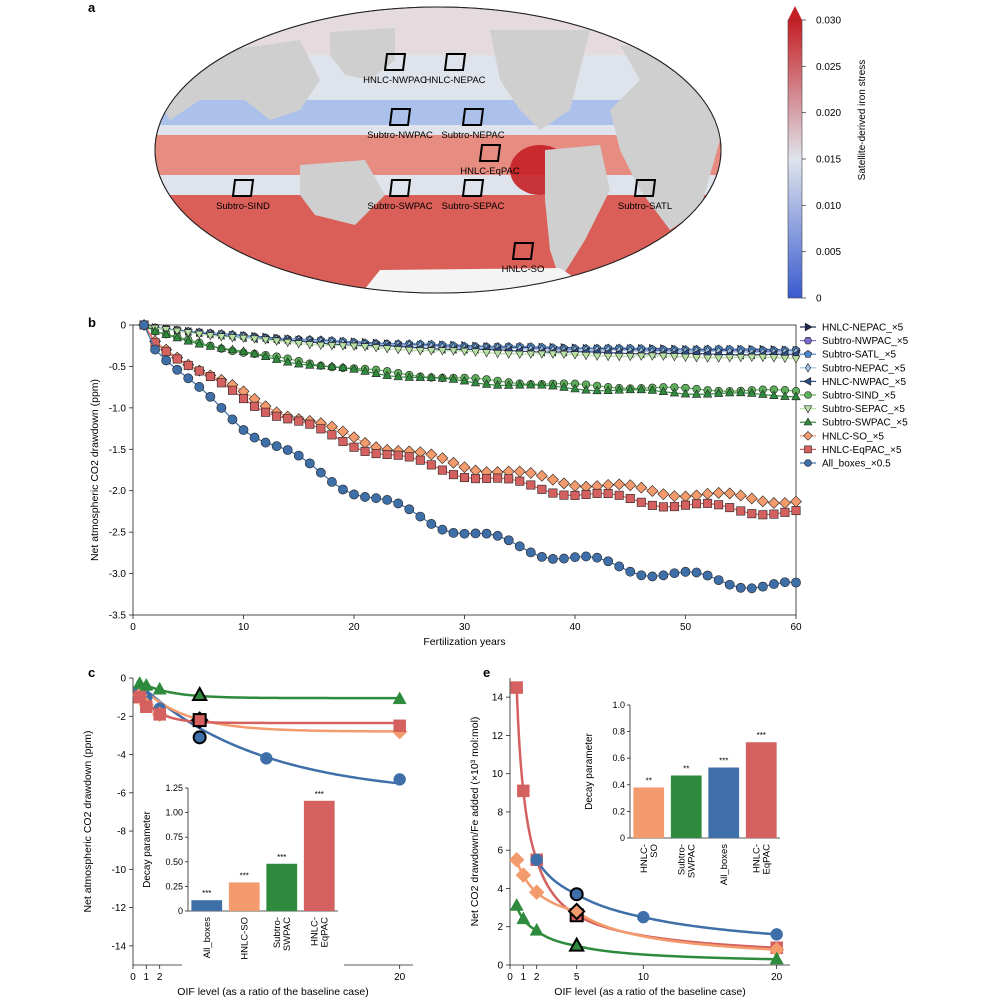 Image resolution: width=1000 pixels, height=1000 pixels. What do you see at coordinates (859, 396) in the screenshot?
I see `legend-label-subtro-sind-5: Subtro-SIND_×5` at bounding box center [859, 396].